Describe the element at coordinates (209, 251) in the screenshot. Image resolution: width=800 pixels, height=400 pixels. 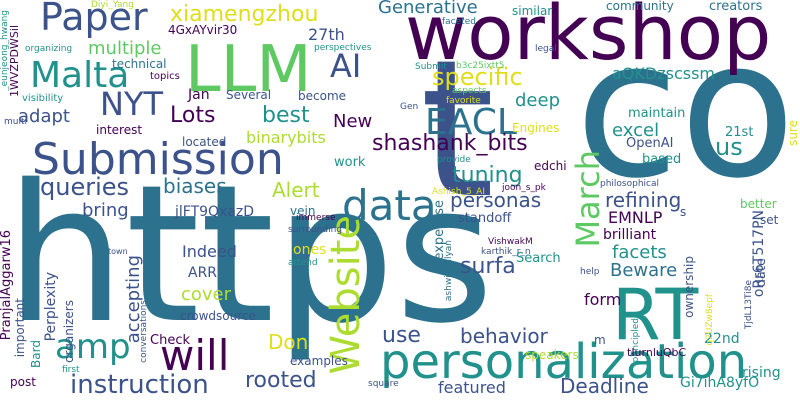
I see `cloud-word: Indeed` at that location.